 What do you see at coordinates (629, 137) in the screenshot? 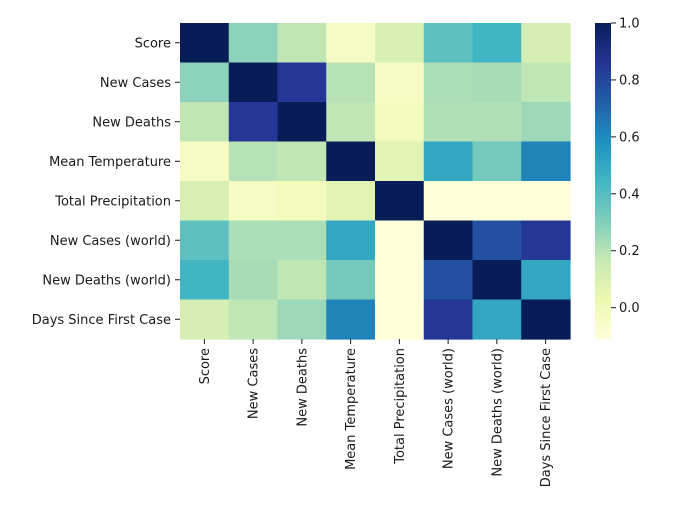
I see `colorbar-tick-label: 0.6` at bounding box center [629, 137].